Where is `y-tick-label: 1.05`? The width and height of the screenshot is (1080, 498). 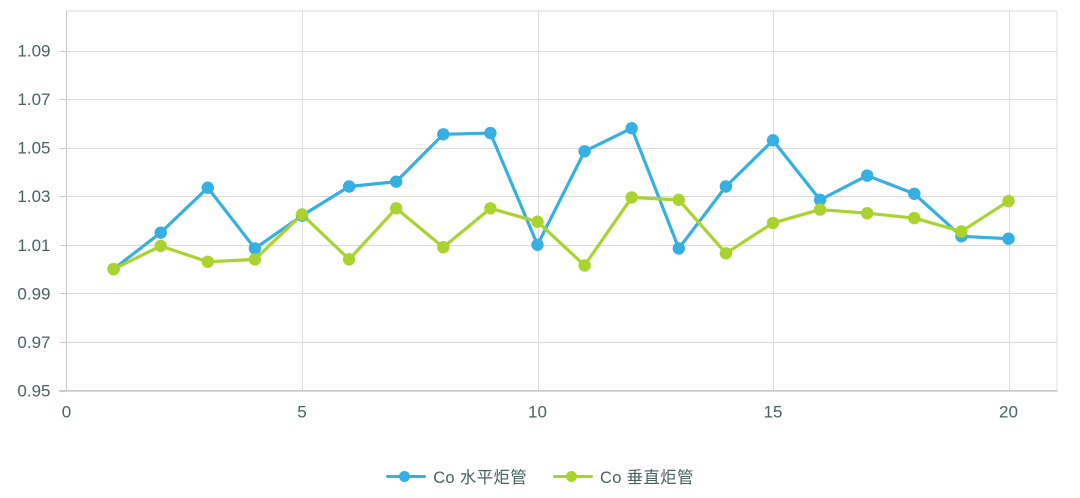 y-tick-label: 1.05 is located at coordinates (33, 148).